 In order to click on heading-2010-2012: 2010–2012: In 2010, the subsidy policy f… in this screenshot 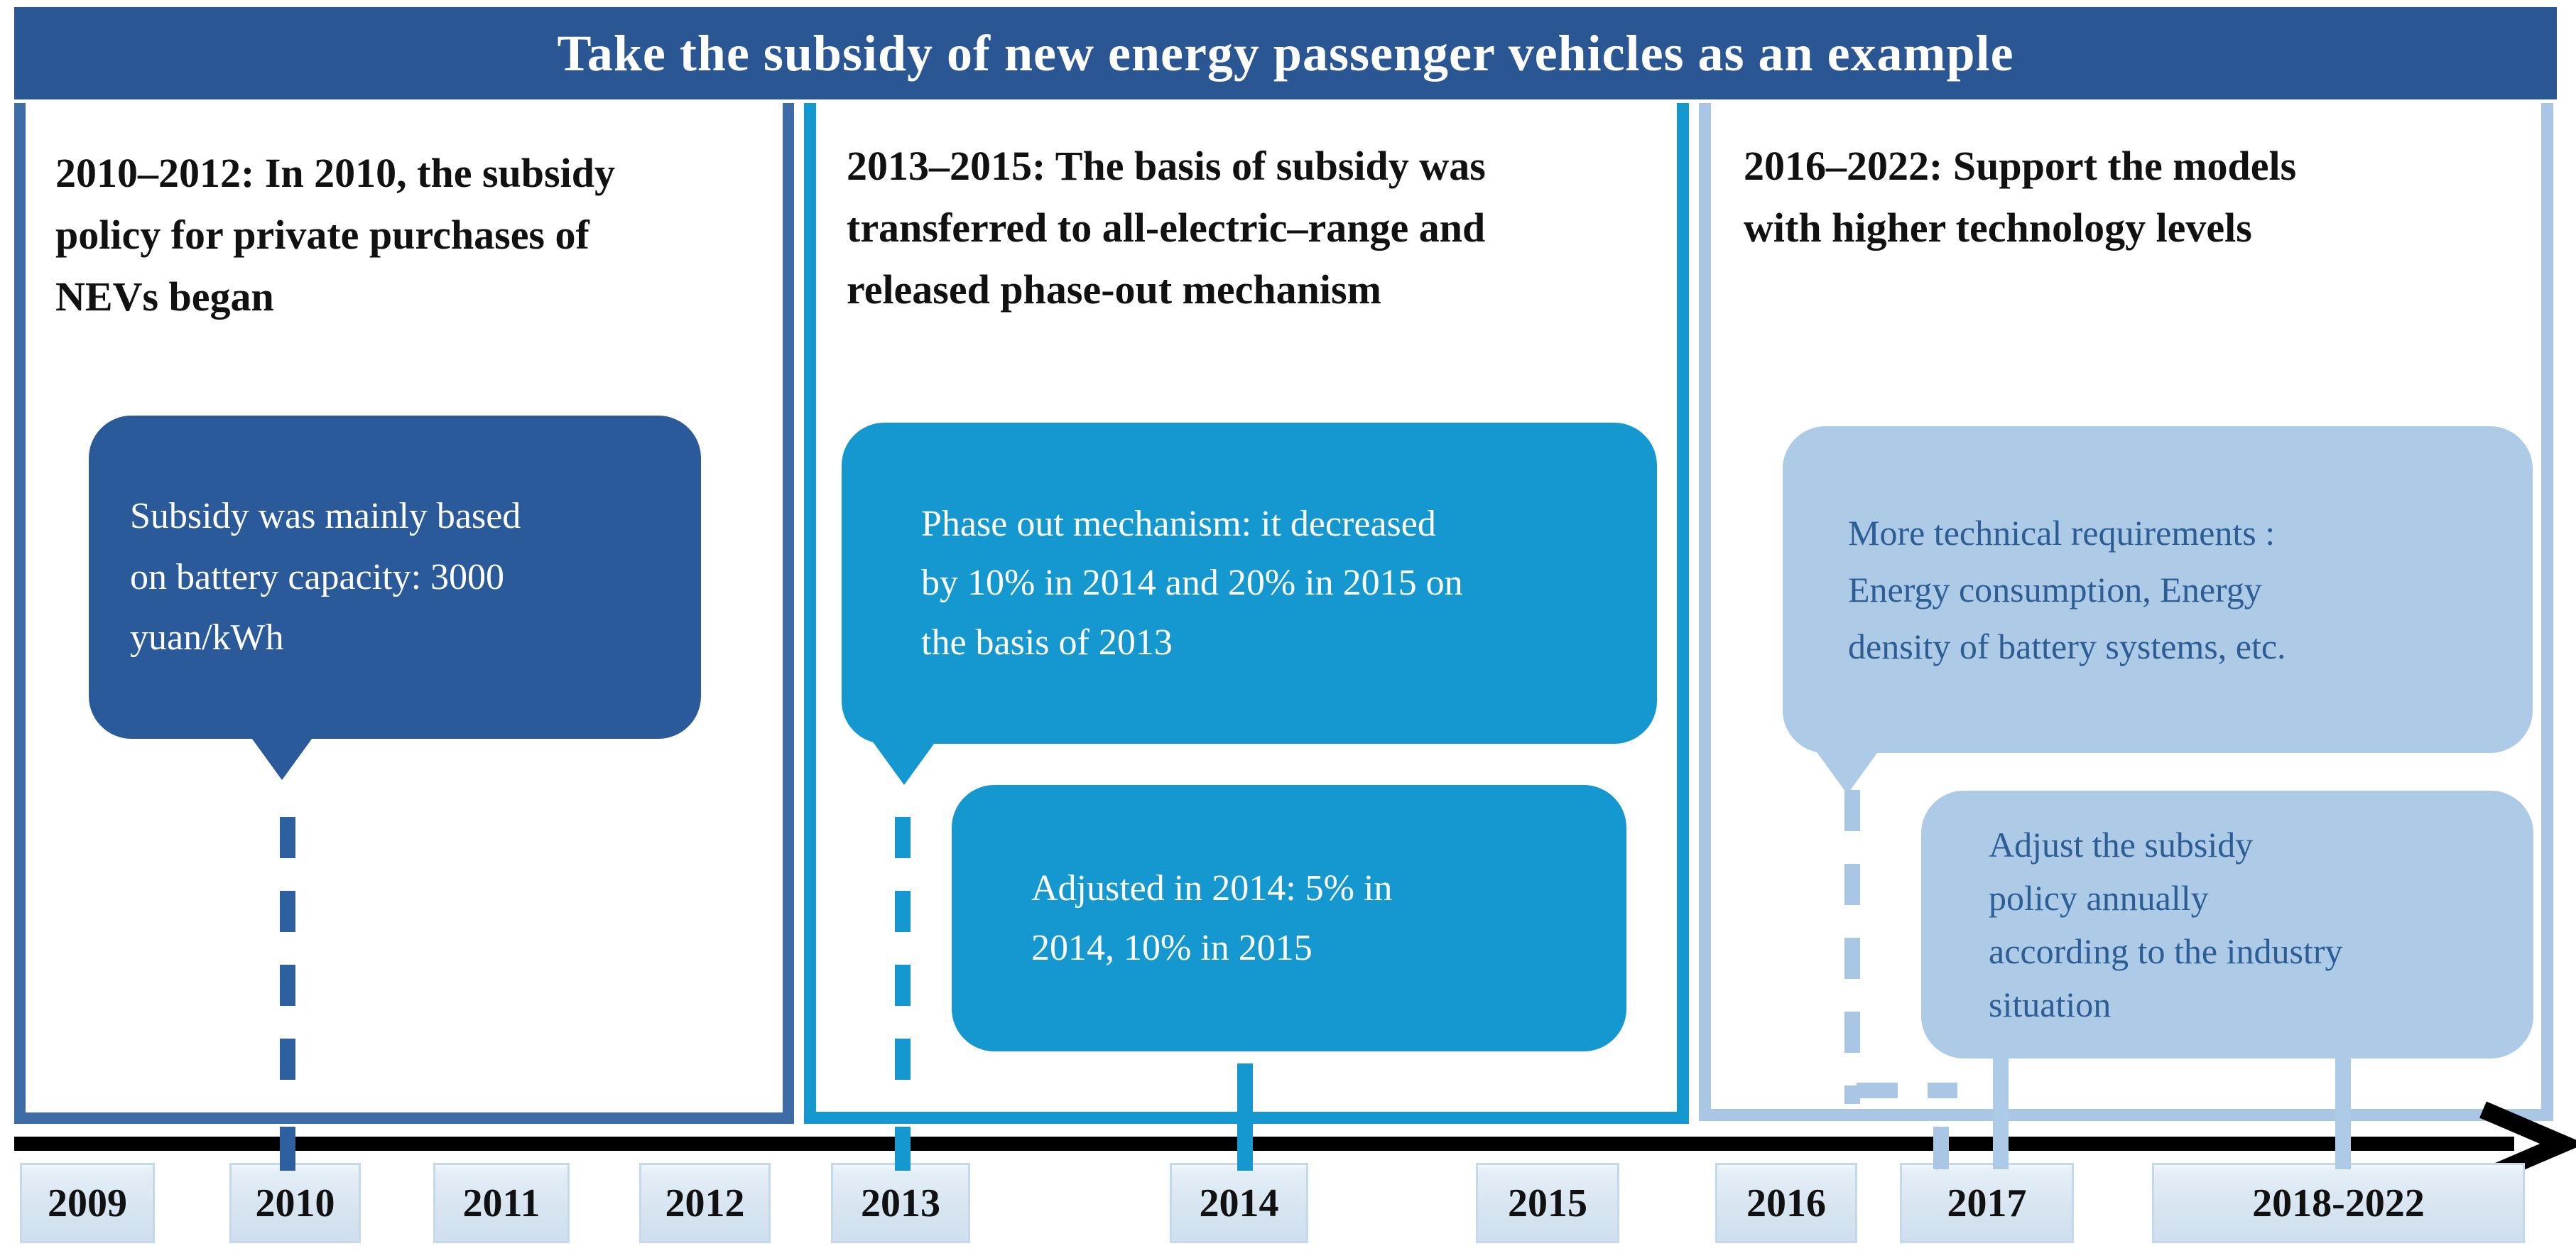, I will do `click(335, 235)`.